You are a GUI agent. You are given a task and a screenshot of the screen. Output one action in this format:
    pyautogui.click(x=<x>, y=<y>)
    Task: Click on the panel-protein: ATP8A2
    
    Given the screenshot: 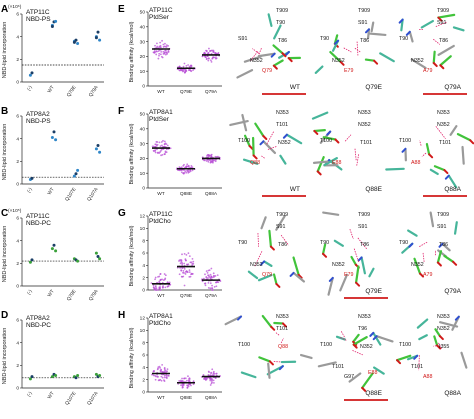 What is the action you would take?
    pyautogui.click(x=38, y=114)
    